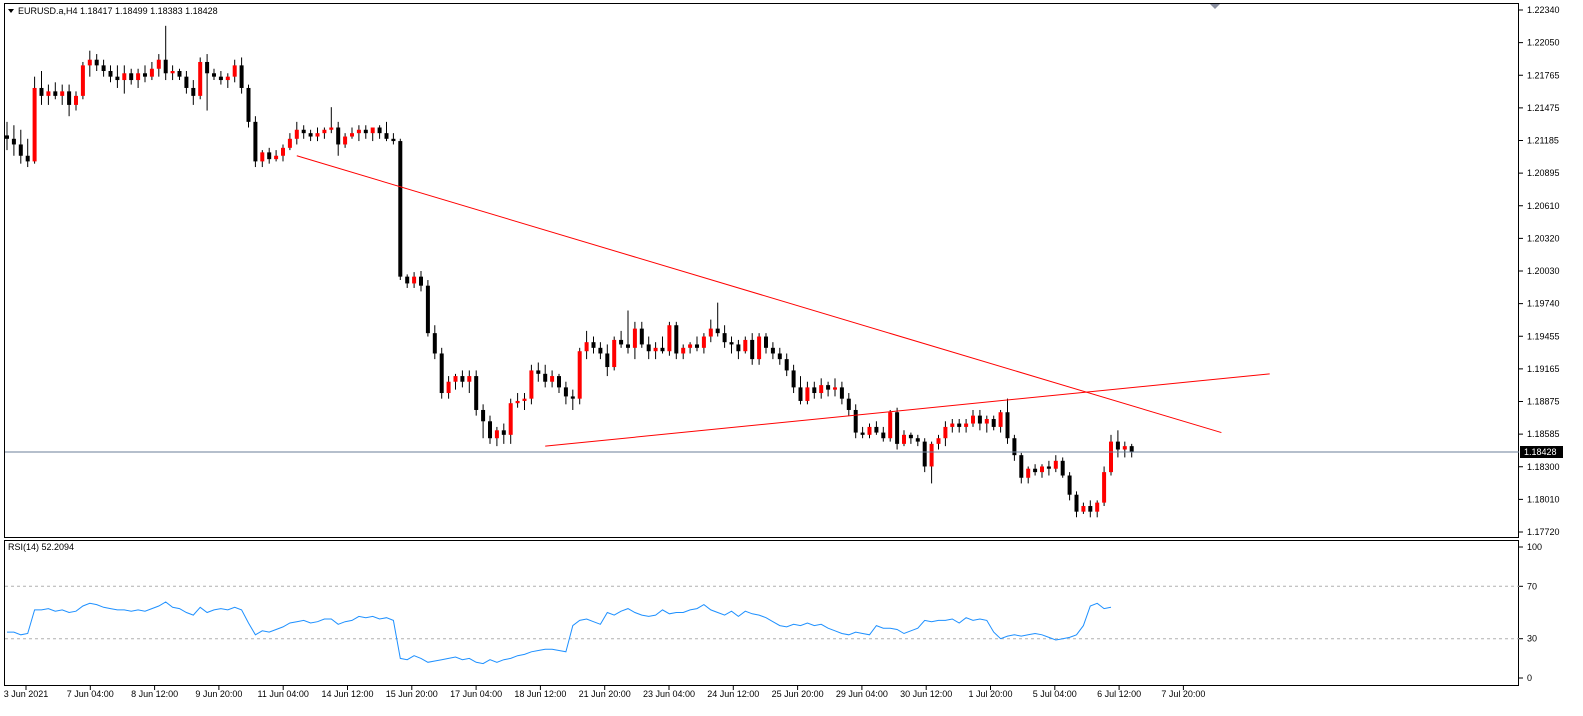 This screenshot has width=1583, height=716. What do you see at coordinates (1543, 467) in the screenshot?
I see `price-tick-label: 1.18300` at bounding box center [1543, 467].